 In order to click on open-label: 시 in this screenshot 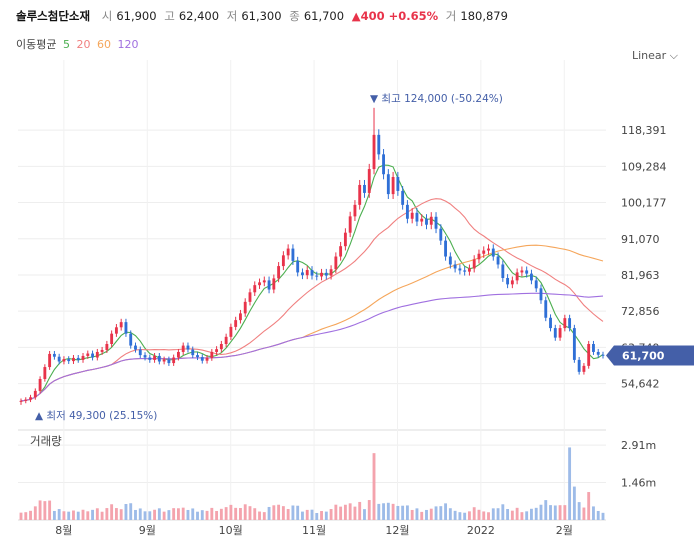, I will do `click(107, 16)`.